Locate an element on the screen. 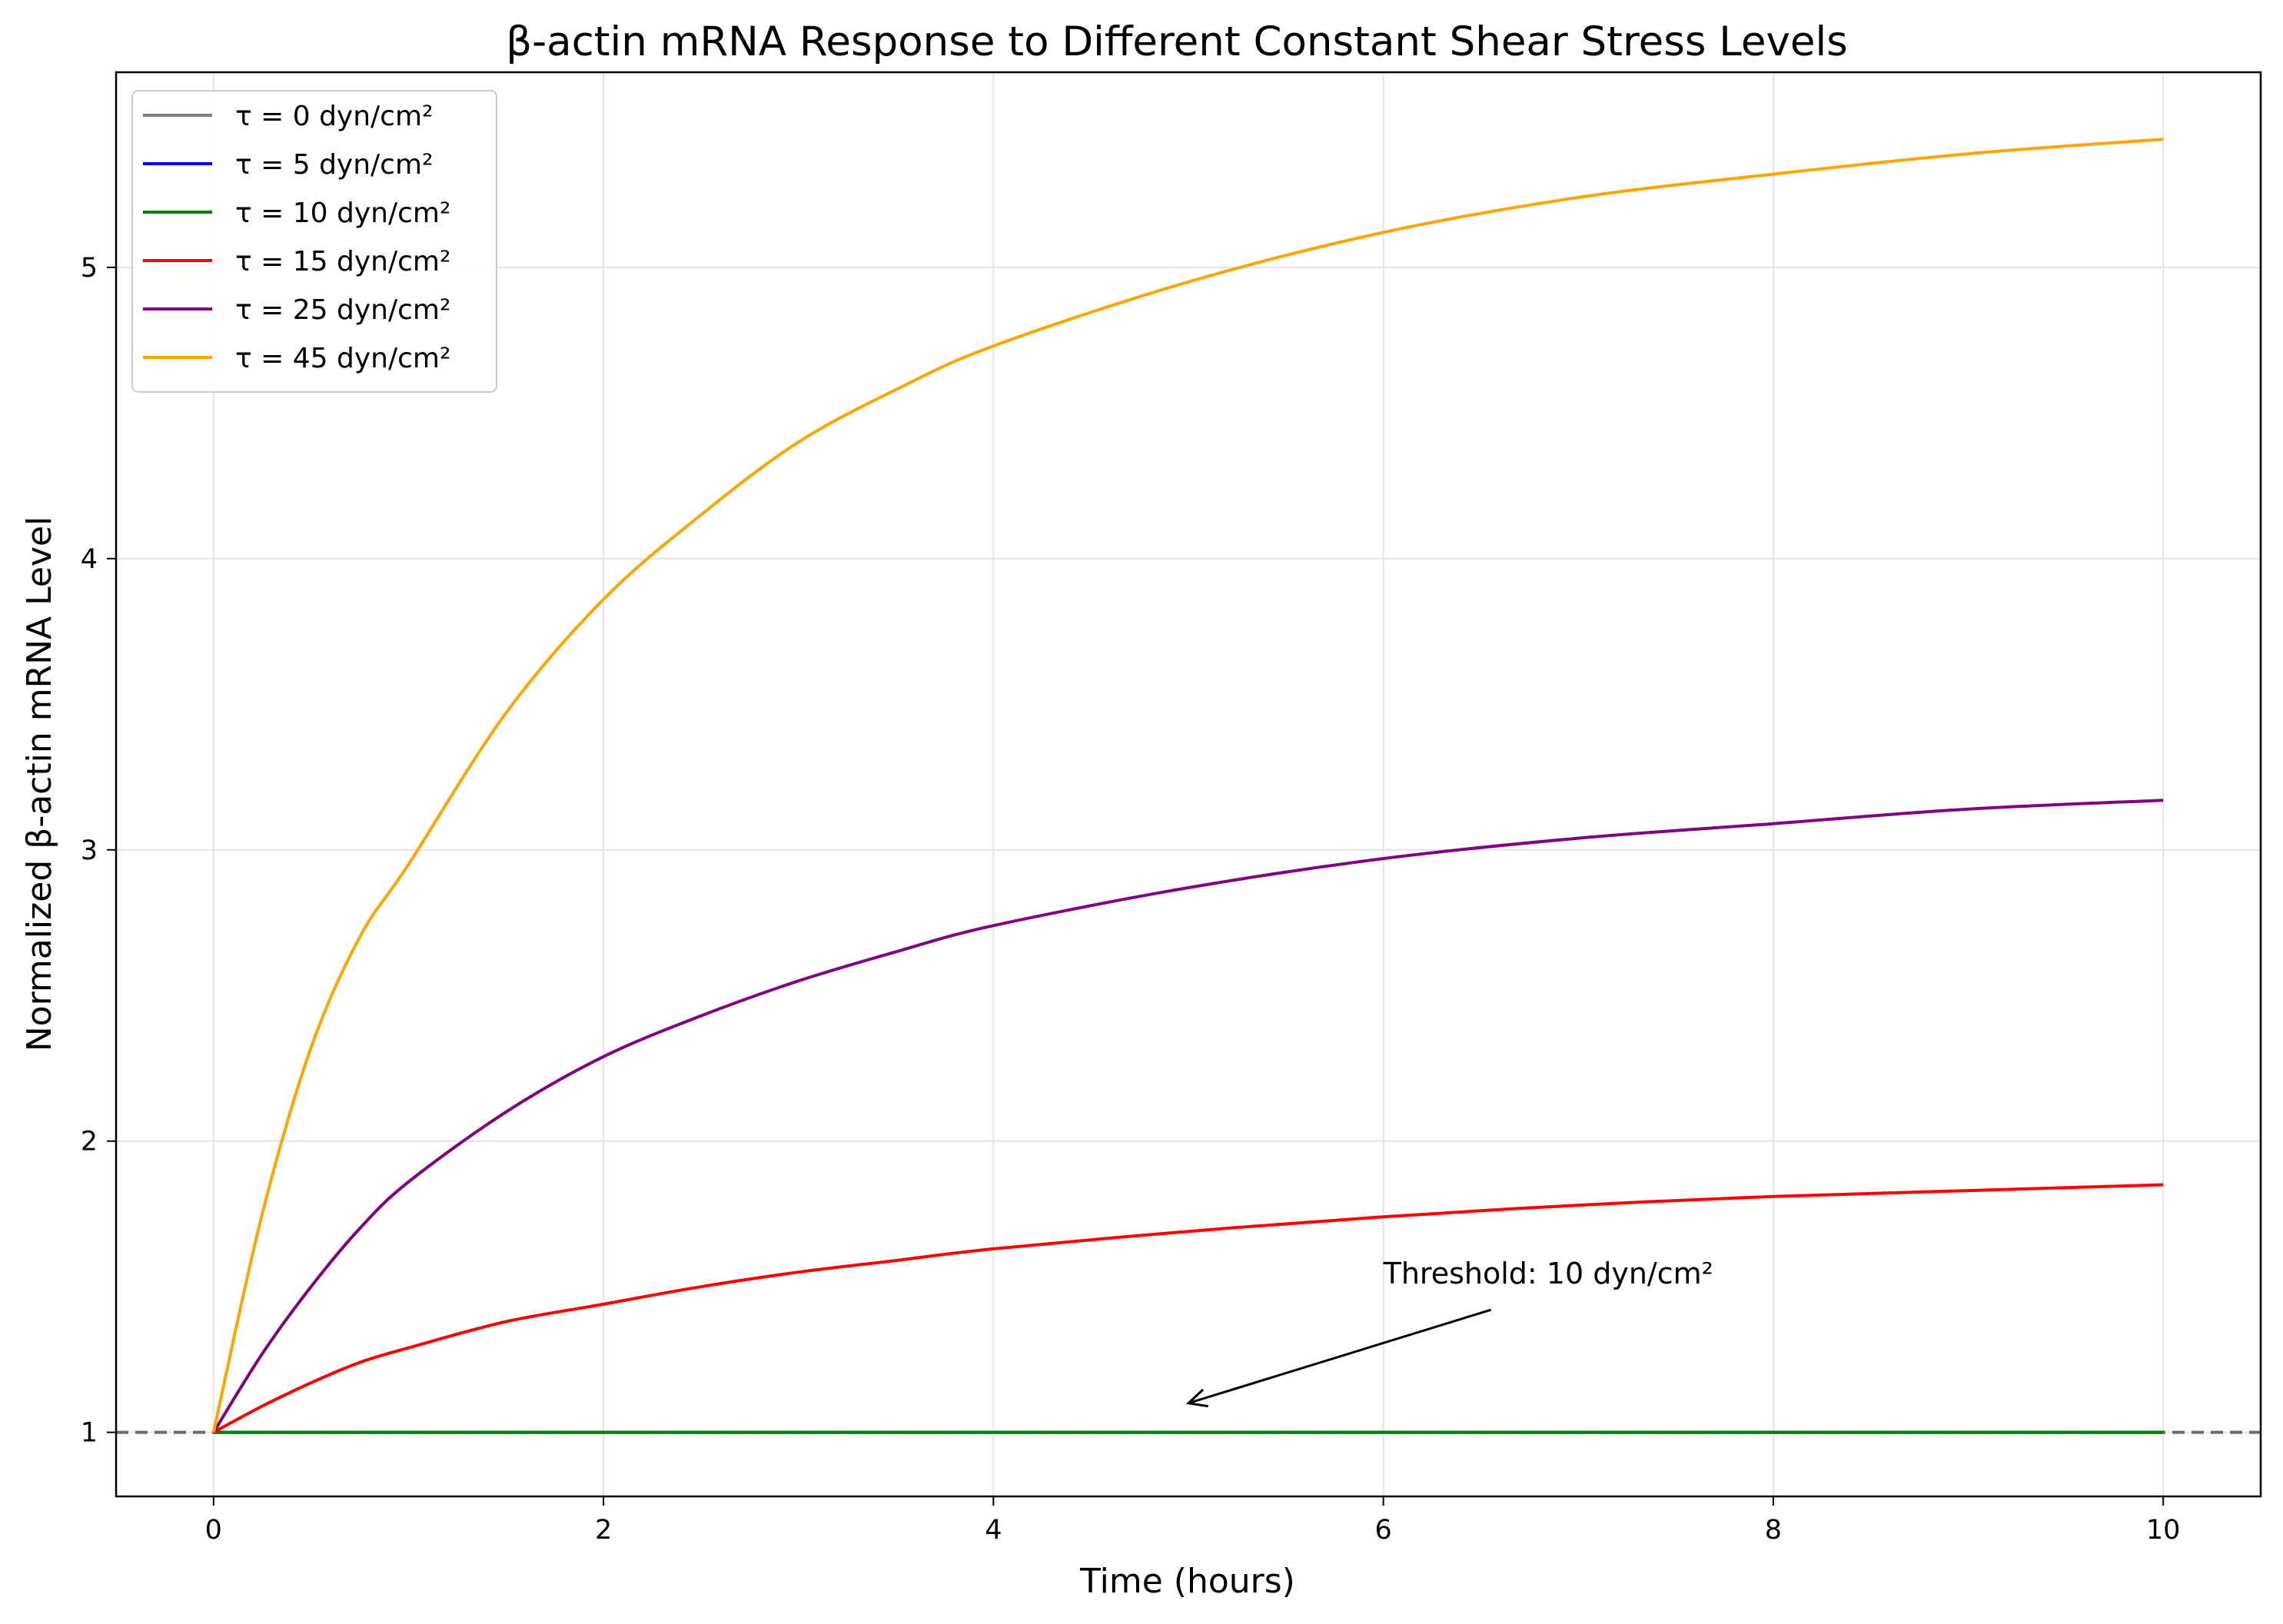  legend-label-5: τ = 45 dyn/cm² is located at coordinates (342, 358).